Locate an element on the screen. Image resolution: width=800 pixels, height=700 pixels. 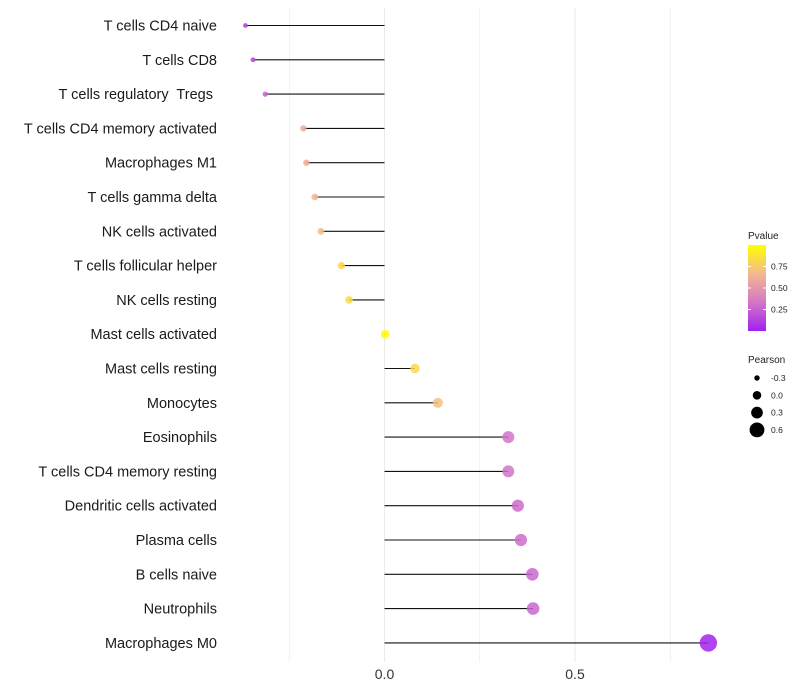
category-label: Dendritic cells activated is located at coordinates (141, 507).